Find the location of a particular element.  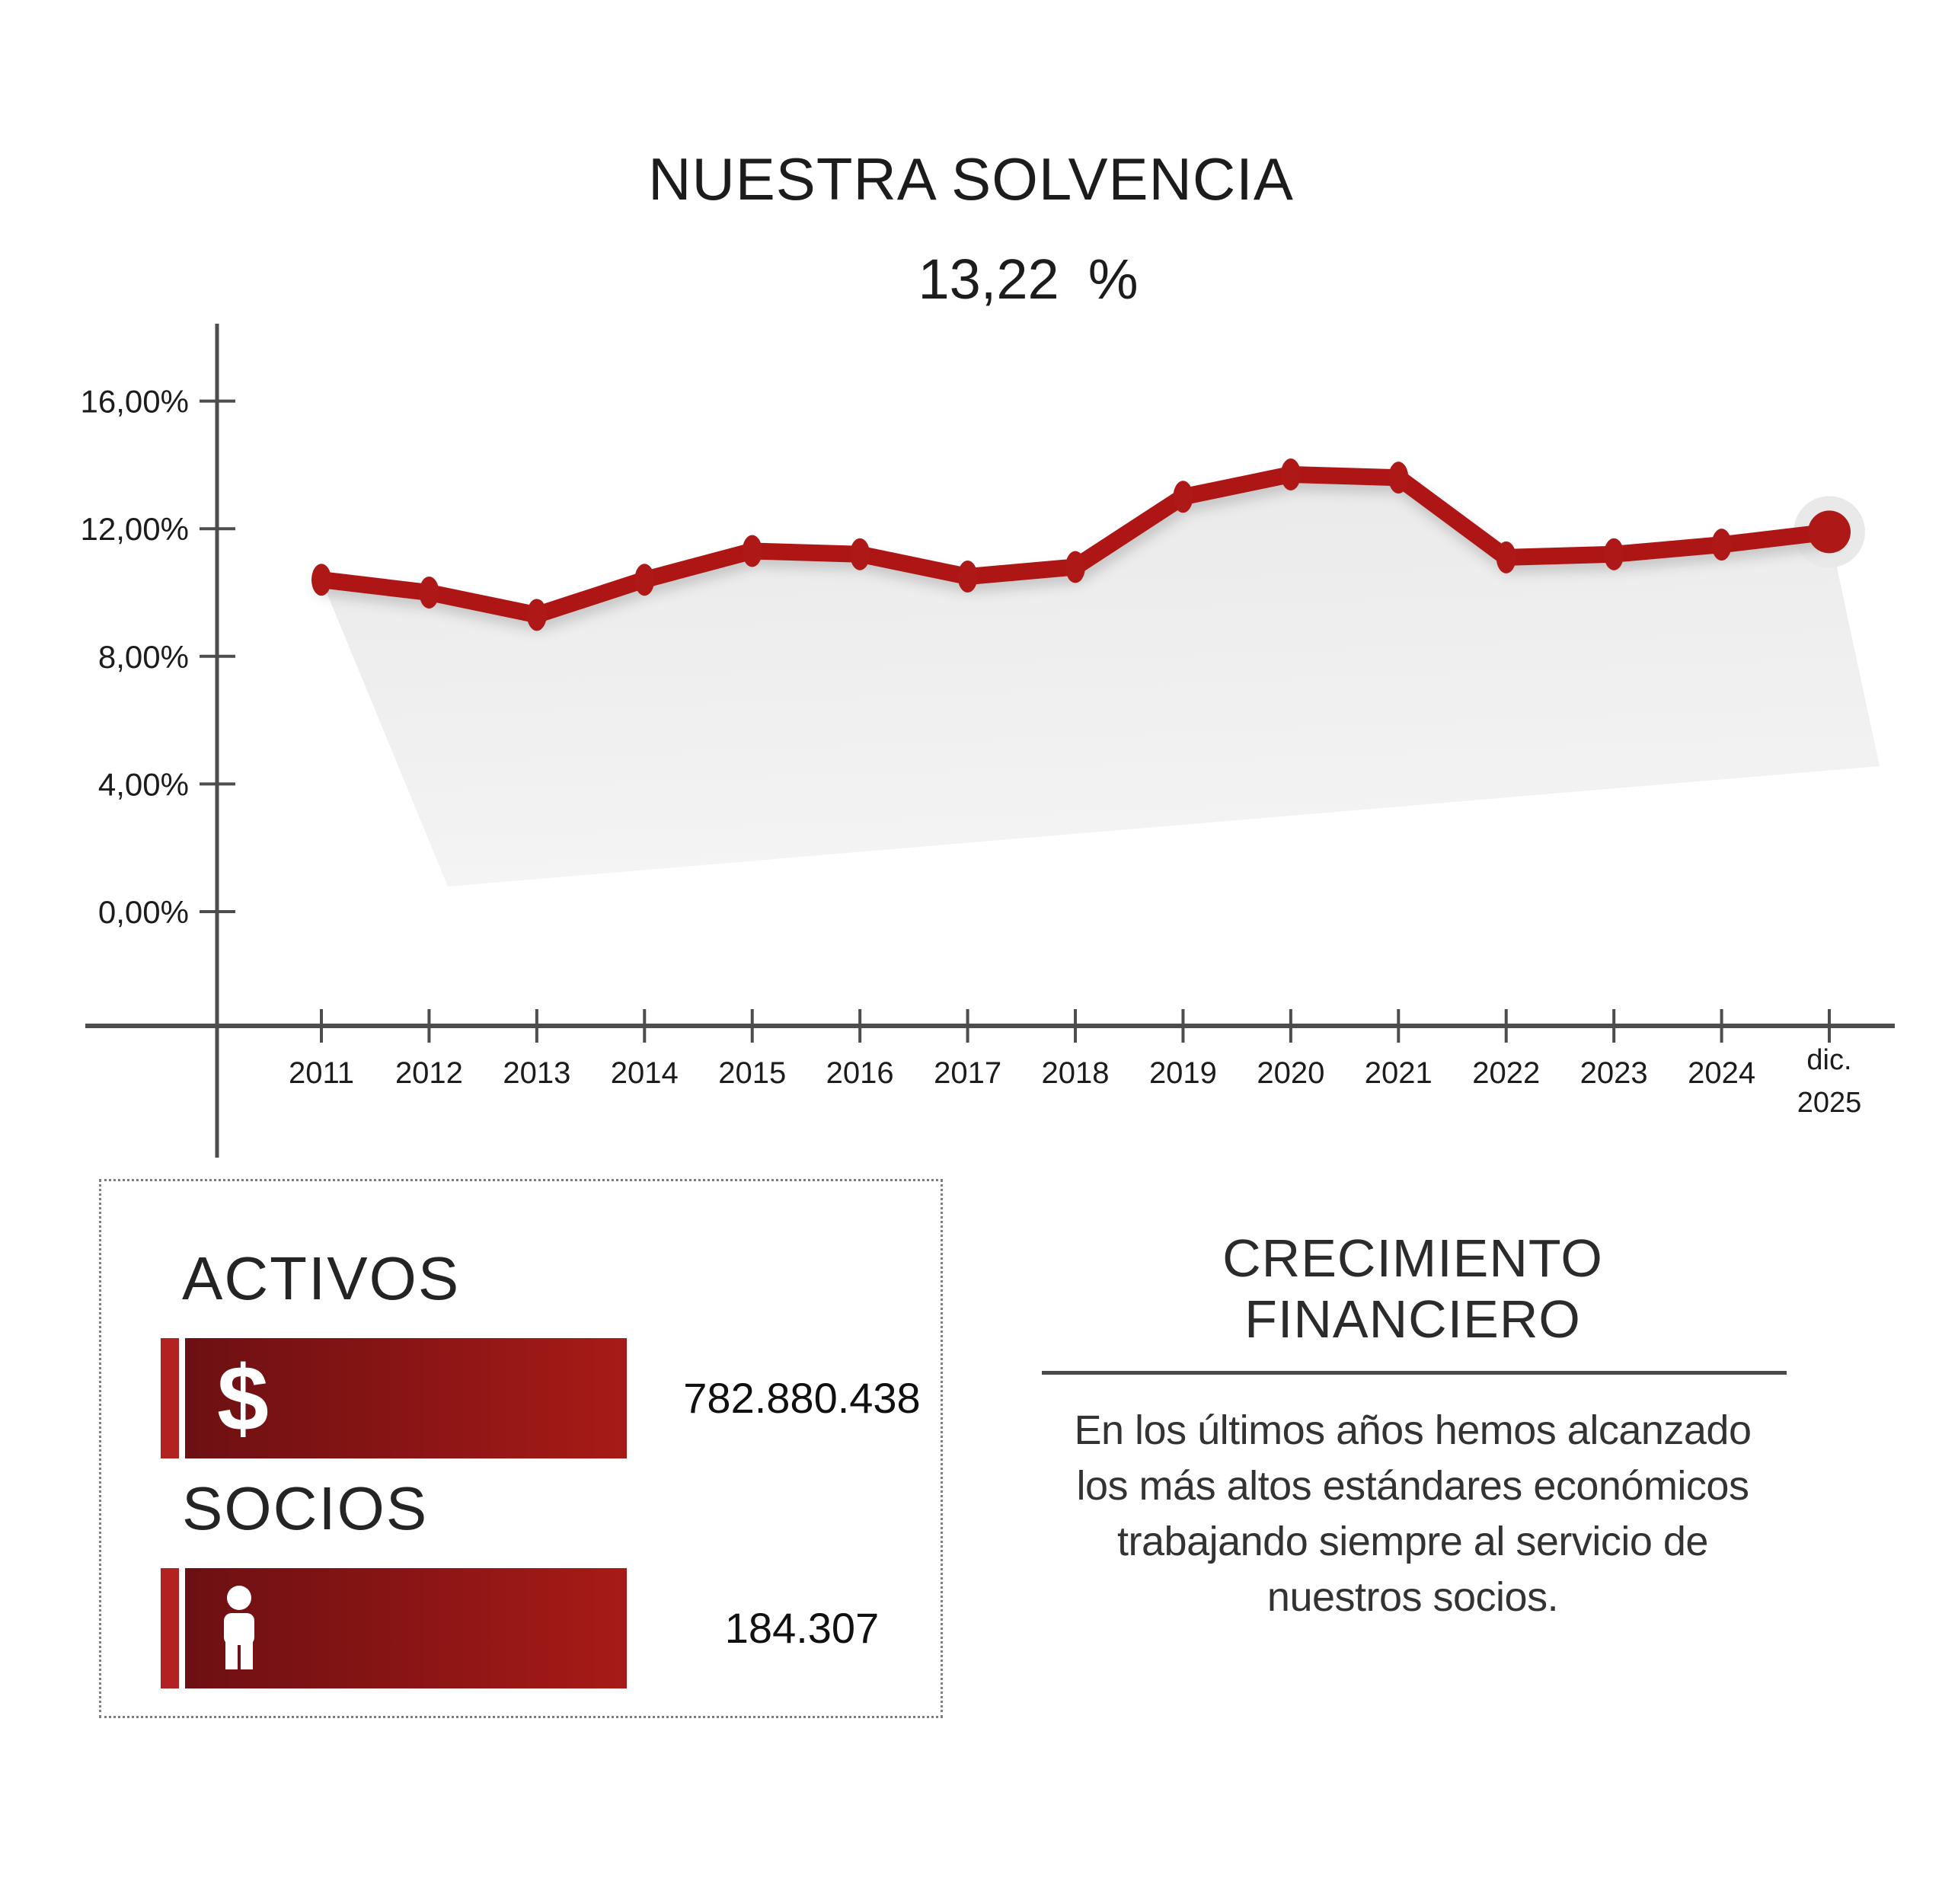

growth-paragraph-line: trabajando siempre al servicio de is located at coordinates (1412, 1542).